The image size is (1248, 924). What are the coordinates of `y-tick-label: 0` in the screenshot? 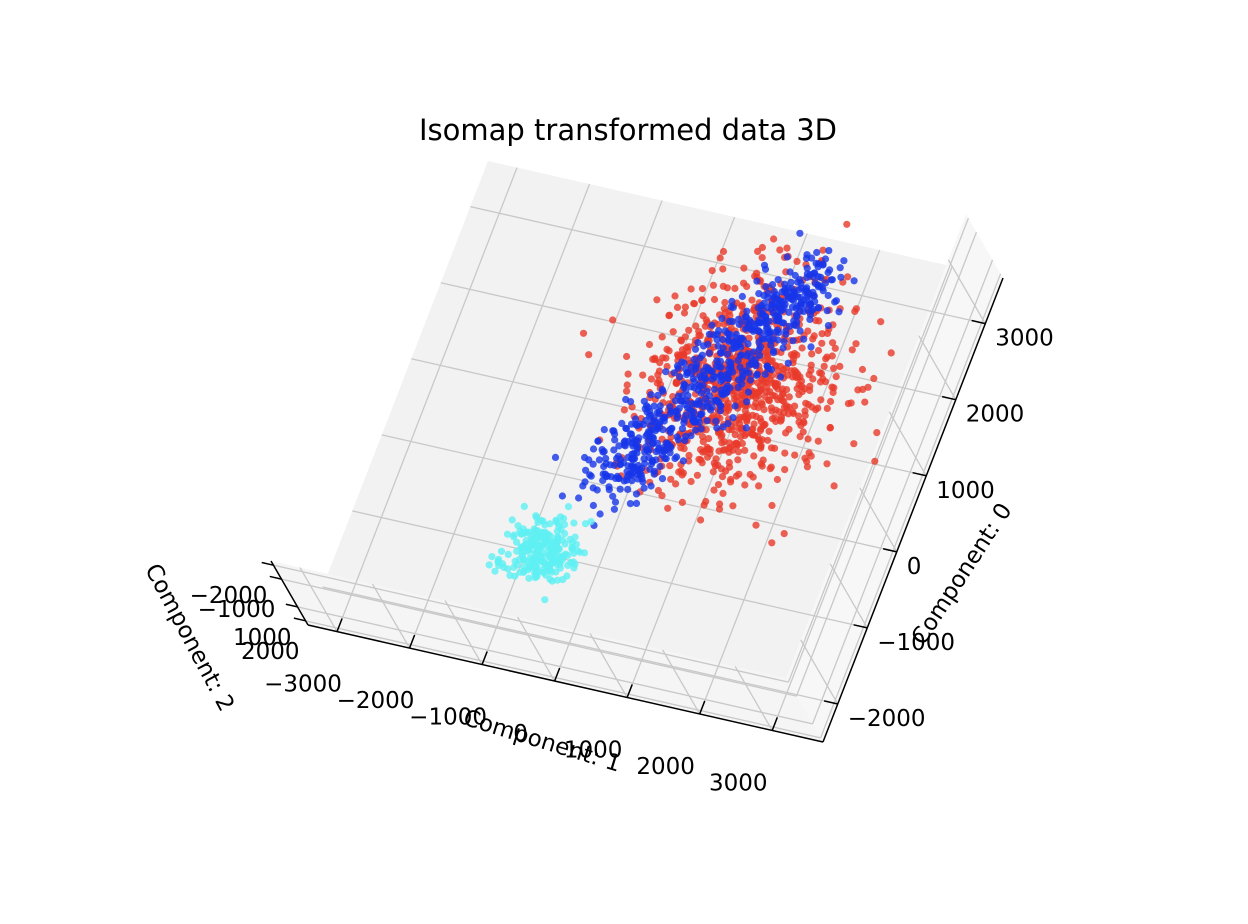 It's located at (520, 734).